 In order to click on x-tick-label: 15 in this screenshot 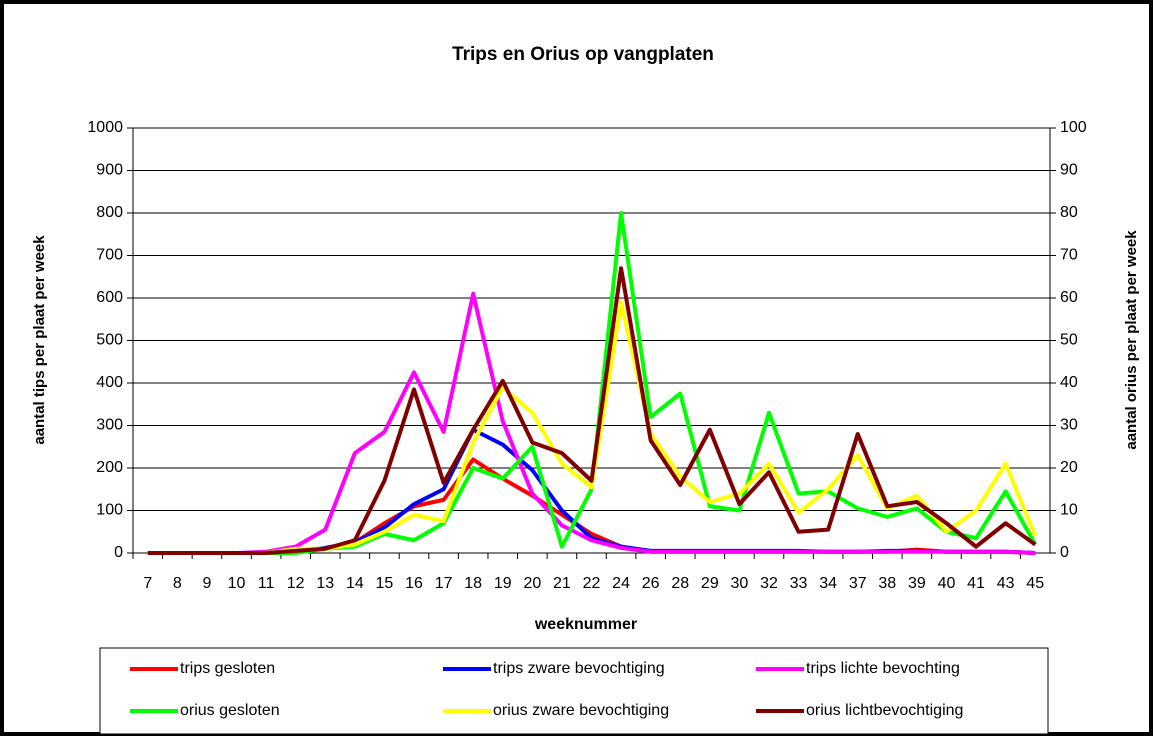, I will do `click(385, 583)`.